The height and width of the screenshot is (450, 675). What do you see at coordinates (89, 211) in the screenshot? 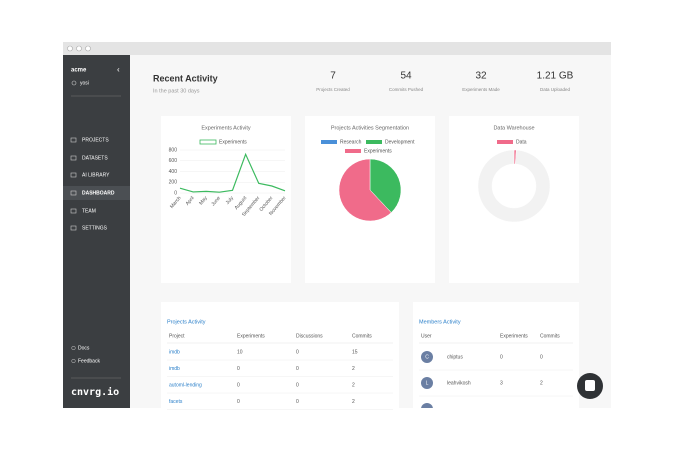
I see `menu-item: TEAM` at bounding box center [89, 211].